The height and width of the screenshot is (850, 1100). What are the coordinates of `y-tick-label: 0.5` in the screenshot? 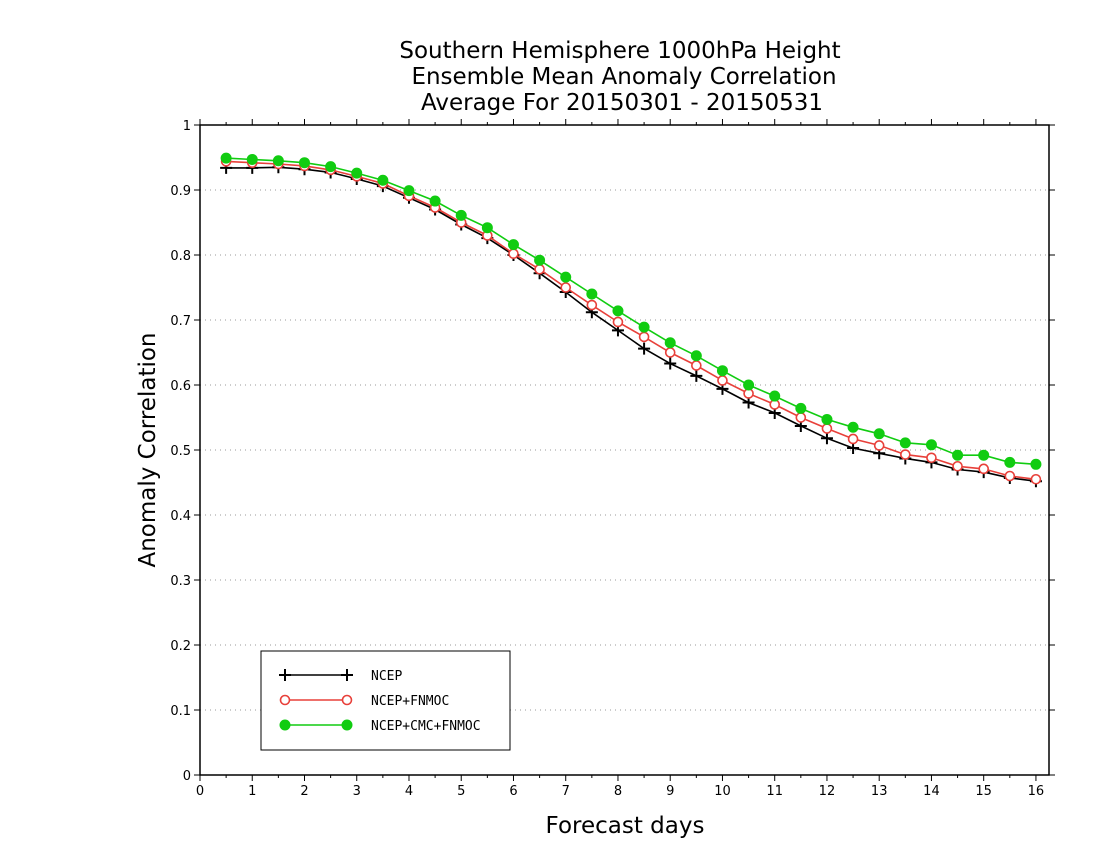 It's located at (180, 451).